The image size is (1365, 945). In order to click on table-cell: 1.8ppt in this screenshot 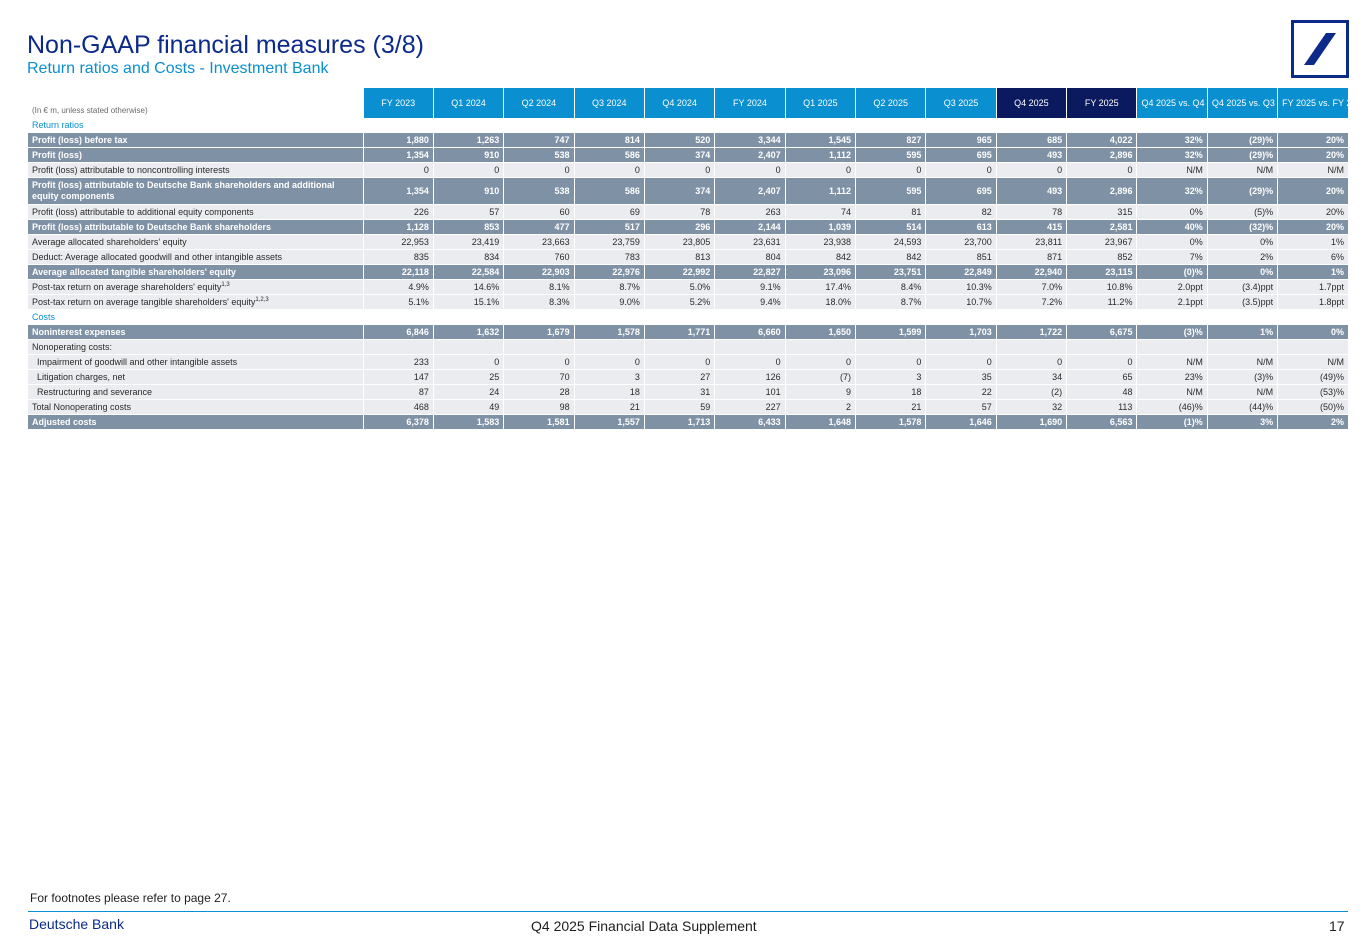, I will do `click(1313, 302)`.